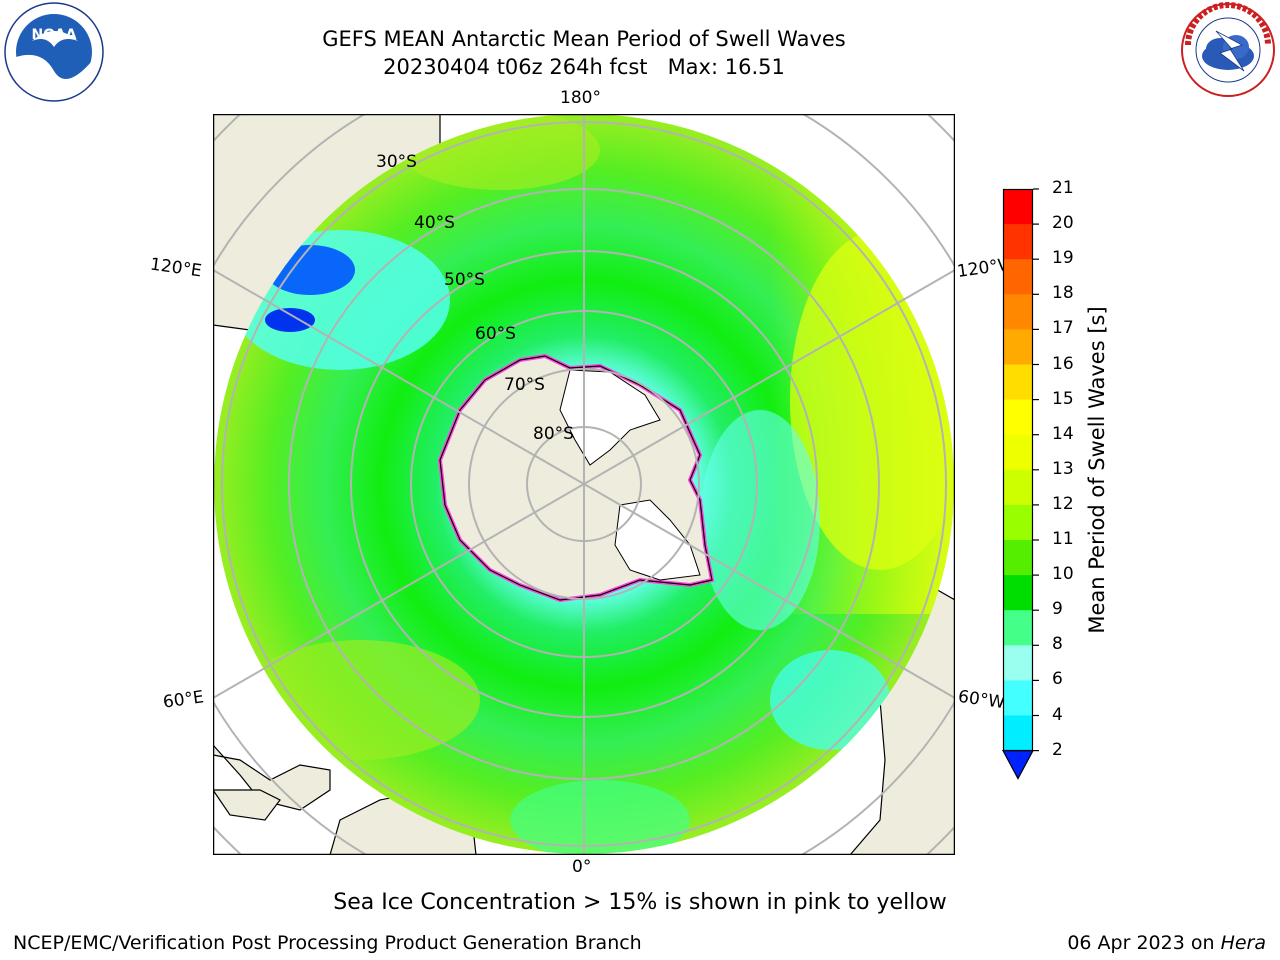  What do you see at coordinates (1063, 258) in the screenshot?
I see `colorbar-tick-label: 19` at bounding box center [1063, 258].